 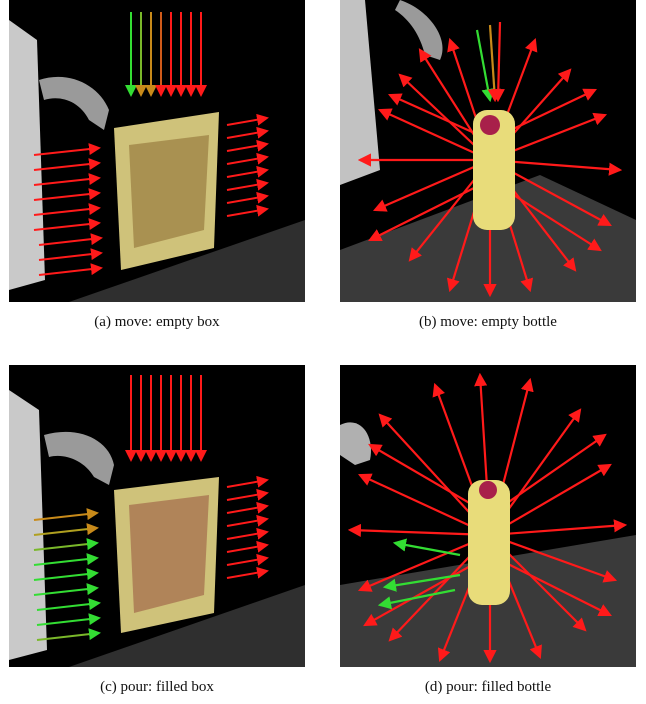 What do you see at coordinates (488, 322) in the screenshot?
I see `caption-b: (b) move: empty bottle` at bounding box center [488, 322].